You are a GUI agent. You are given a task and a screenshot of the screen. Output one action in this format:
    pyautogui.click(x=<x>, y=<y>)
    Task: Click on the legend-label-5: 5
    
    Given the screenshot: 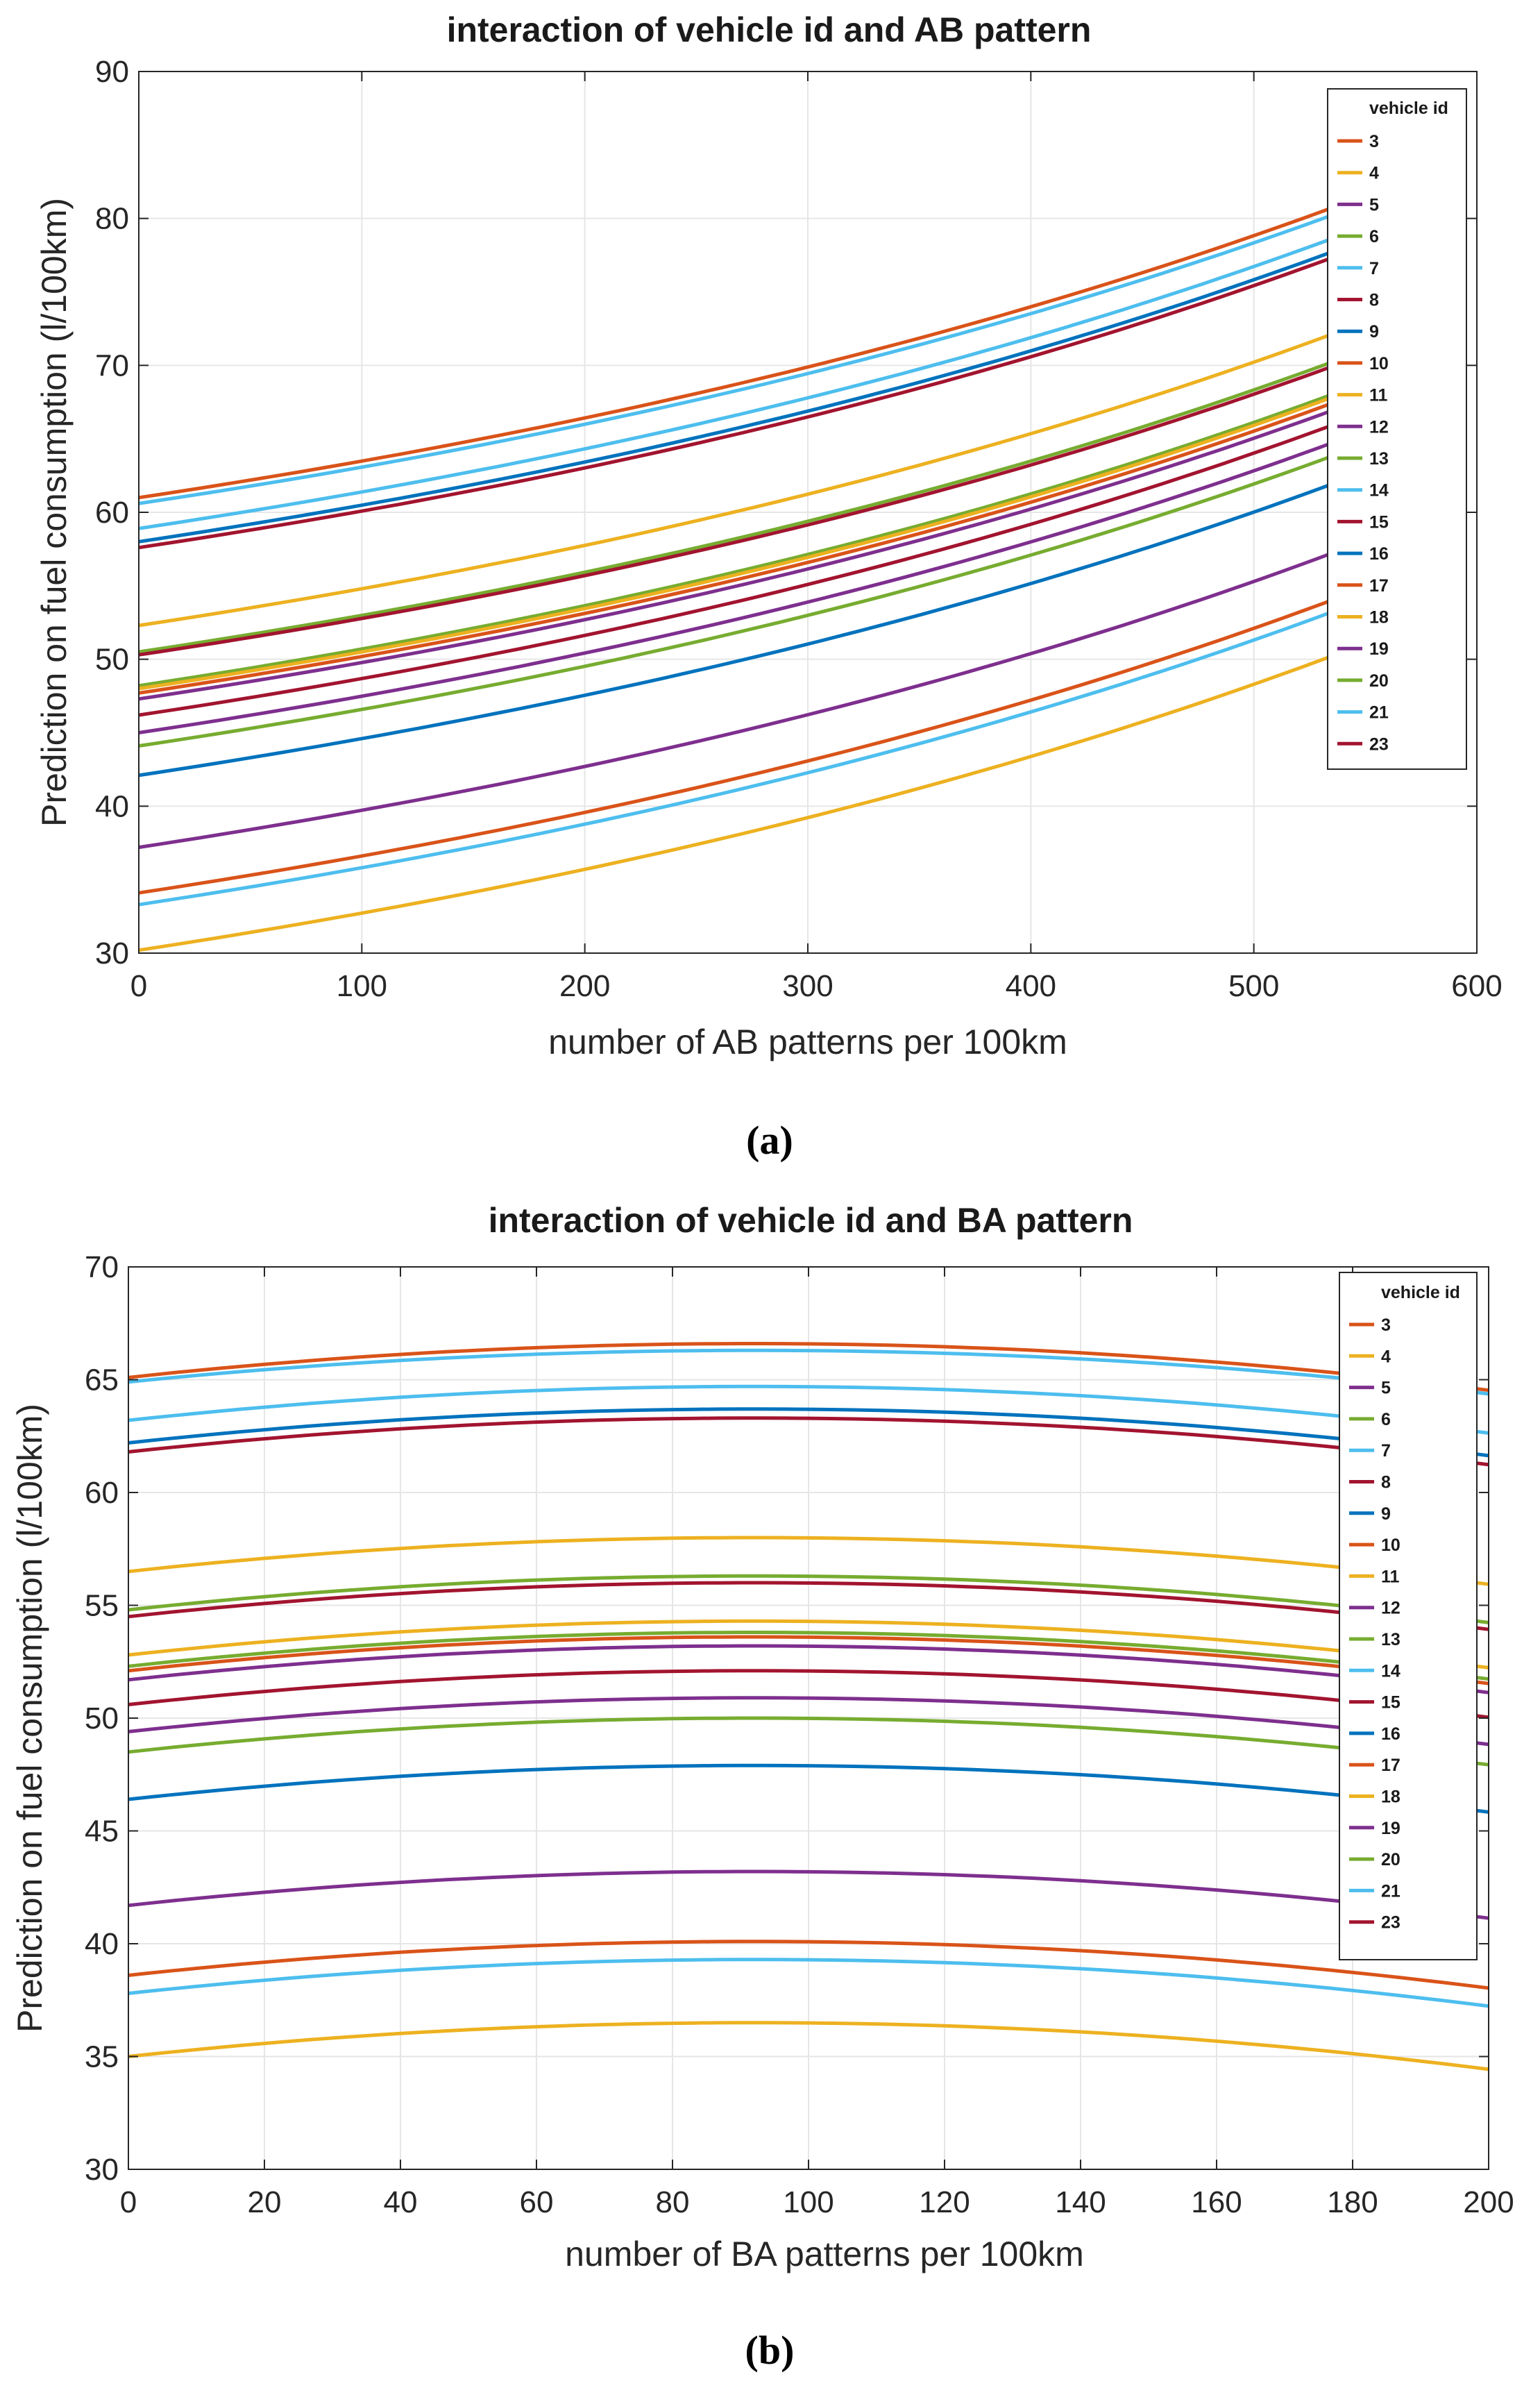 What is the action you would take?
    pyautogui.click(x=1386, y=1388)
    